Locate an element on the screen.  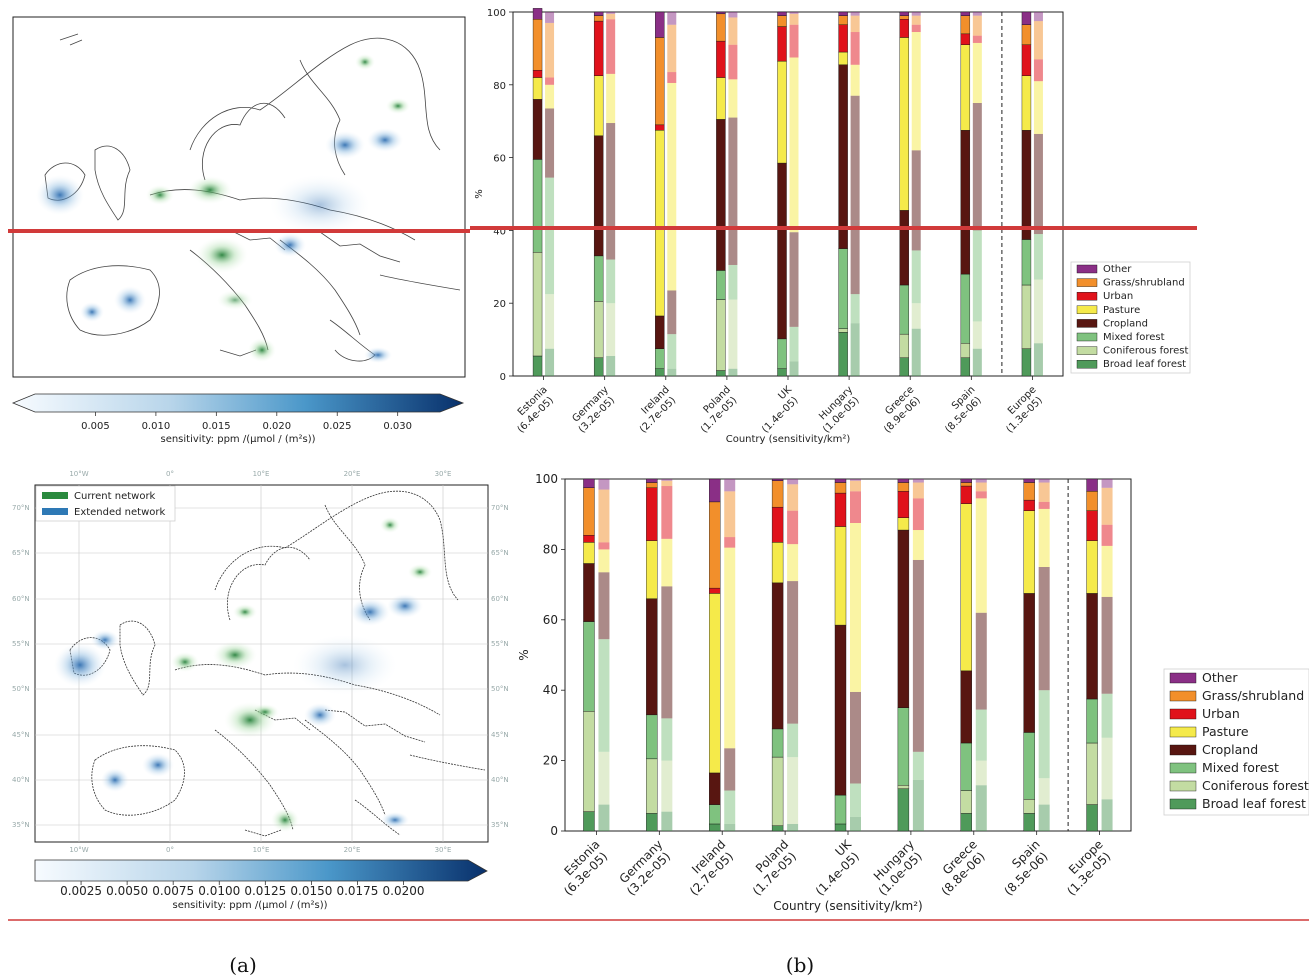
y-tick-label: 0 is located at coordinates (503, 377).